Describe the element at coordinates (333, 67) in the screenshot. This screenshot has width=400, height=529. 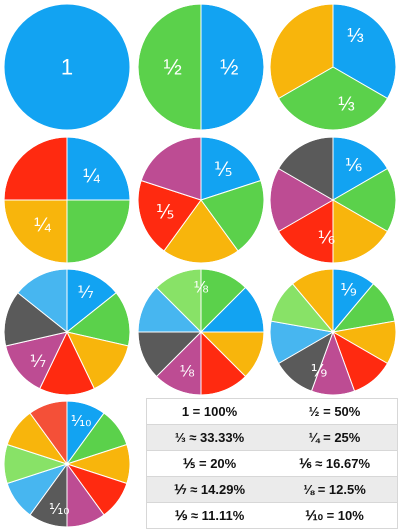
I see `pie-thirds: ⅓⅓` at that location.